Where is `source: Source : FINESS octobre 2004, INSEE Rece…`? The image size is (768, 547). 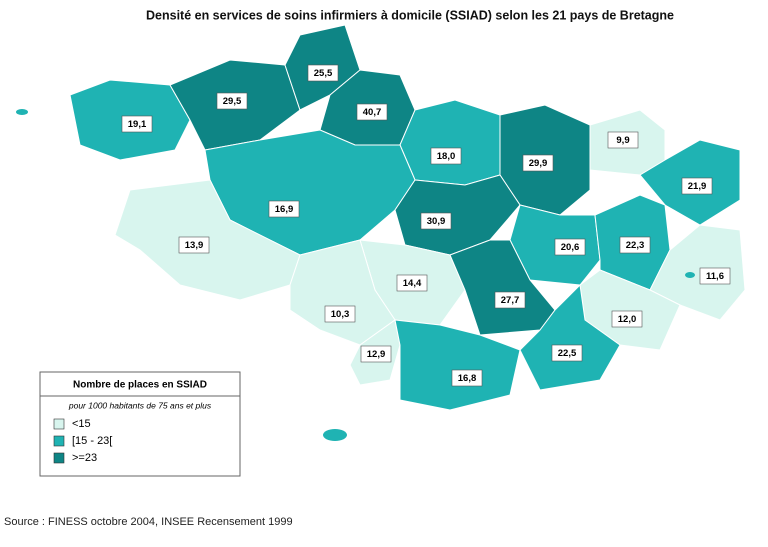
source: Source : FINESS octobre 2004, INSEE Rece… is located at coordinates (148, 522).